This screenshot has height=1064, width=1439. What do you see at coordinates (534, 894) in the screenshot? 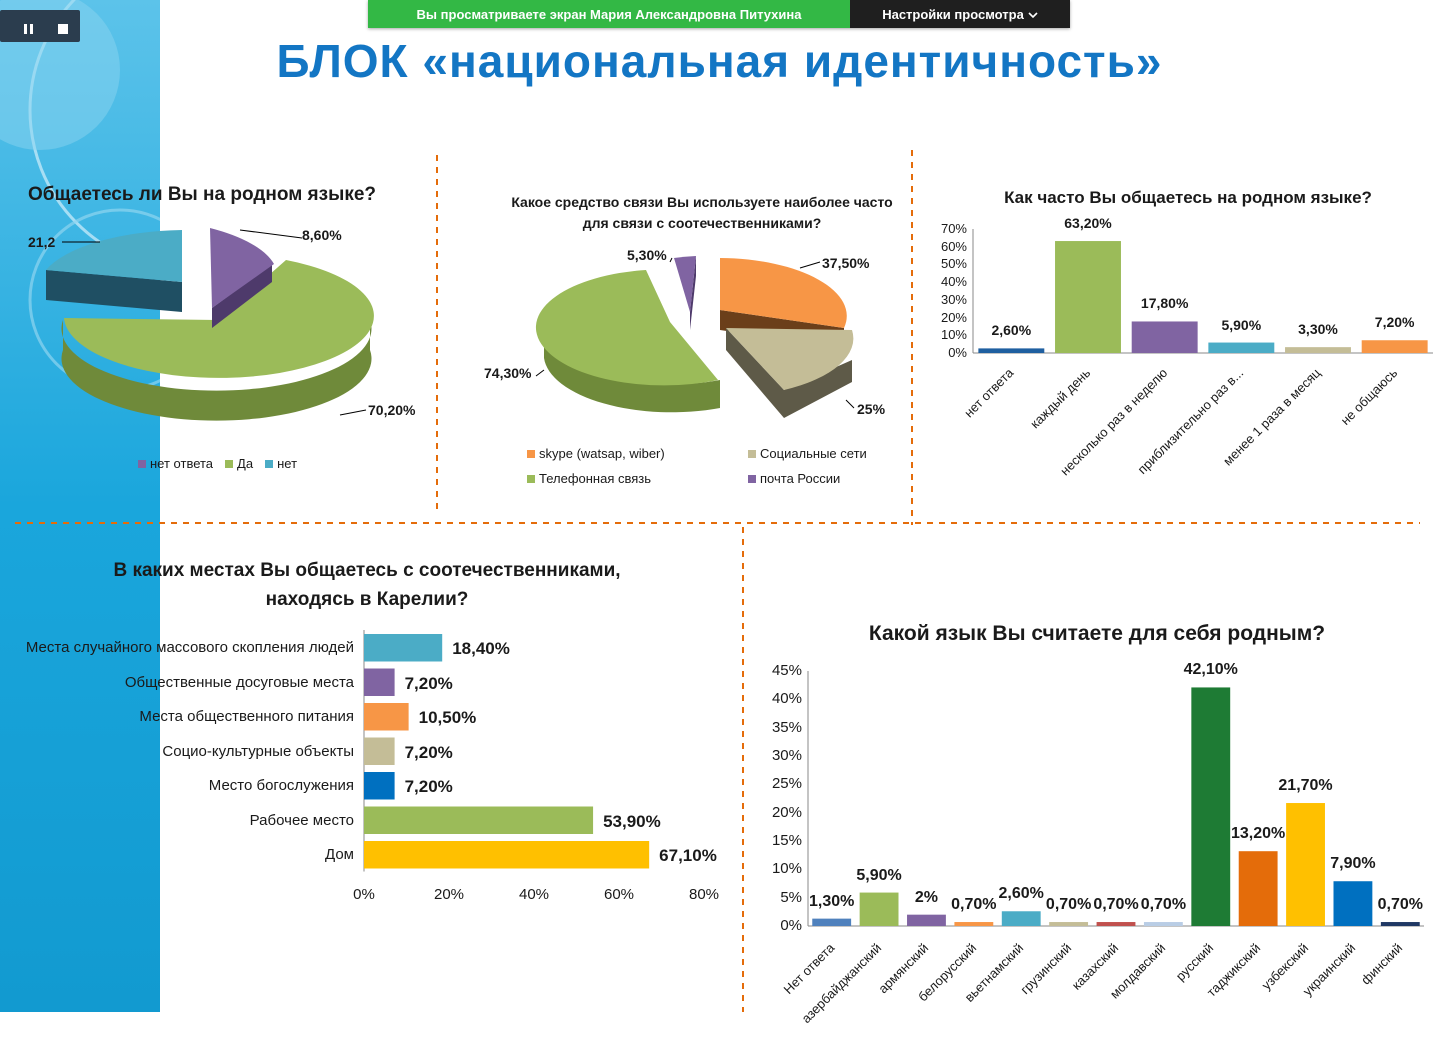
I see `chart4-x-tick: 40%` at bounding box center [534, 894].